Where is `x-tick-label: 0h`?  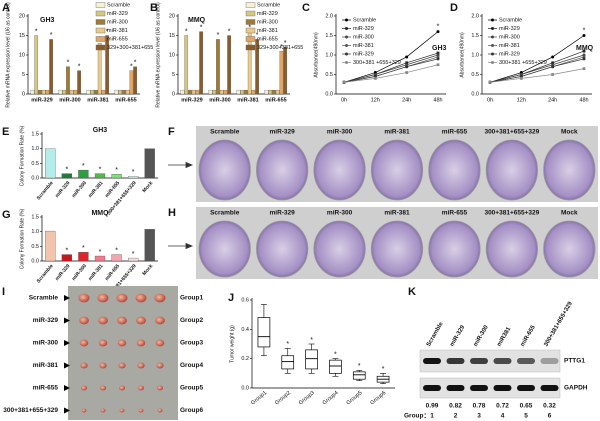
x-tick-label: 0h is located at coordinates (344, 100).